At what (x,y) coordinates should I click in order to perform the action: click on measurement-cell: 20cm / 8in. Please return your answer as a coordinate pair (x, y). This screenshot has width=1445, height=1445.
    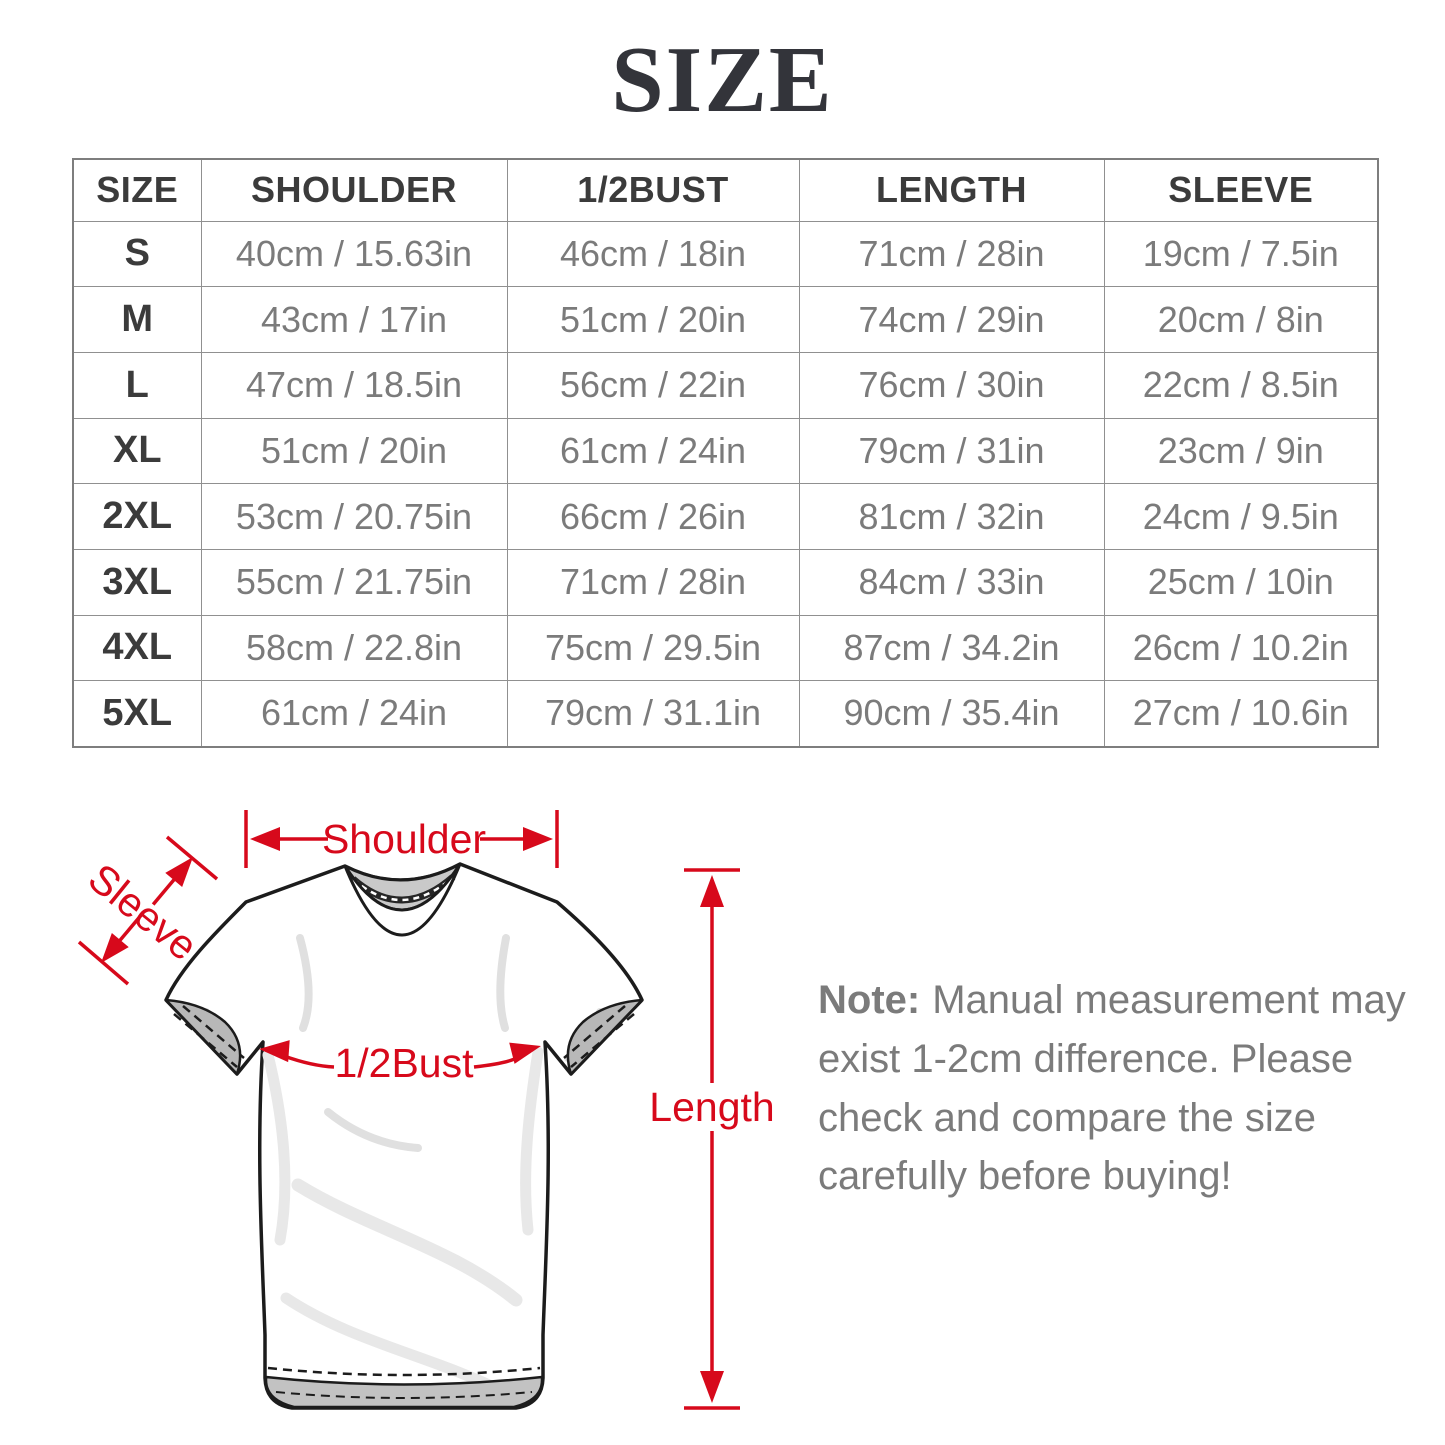
    Looking at the image, I should click on (1241, 319).